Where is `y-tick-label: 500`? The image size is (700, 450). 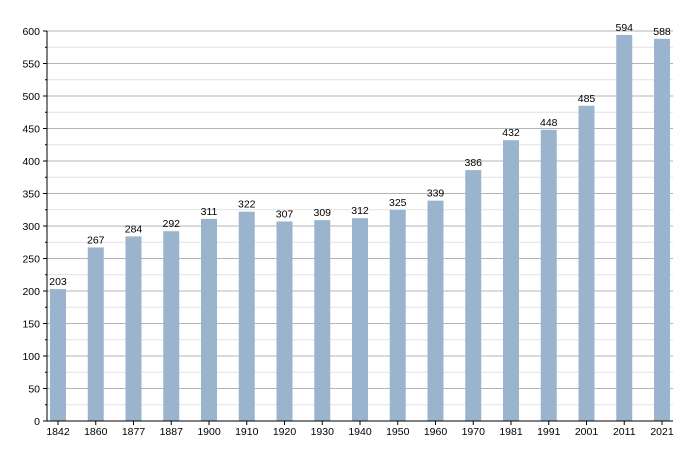
y-tick-label: 500 is located at coordinates (31, 97).